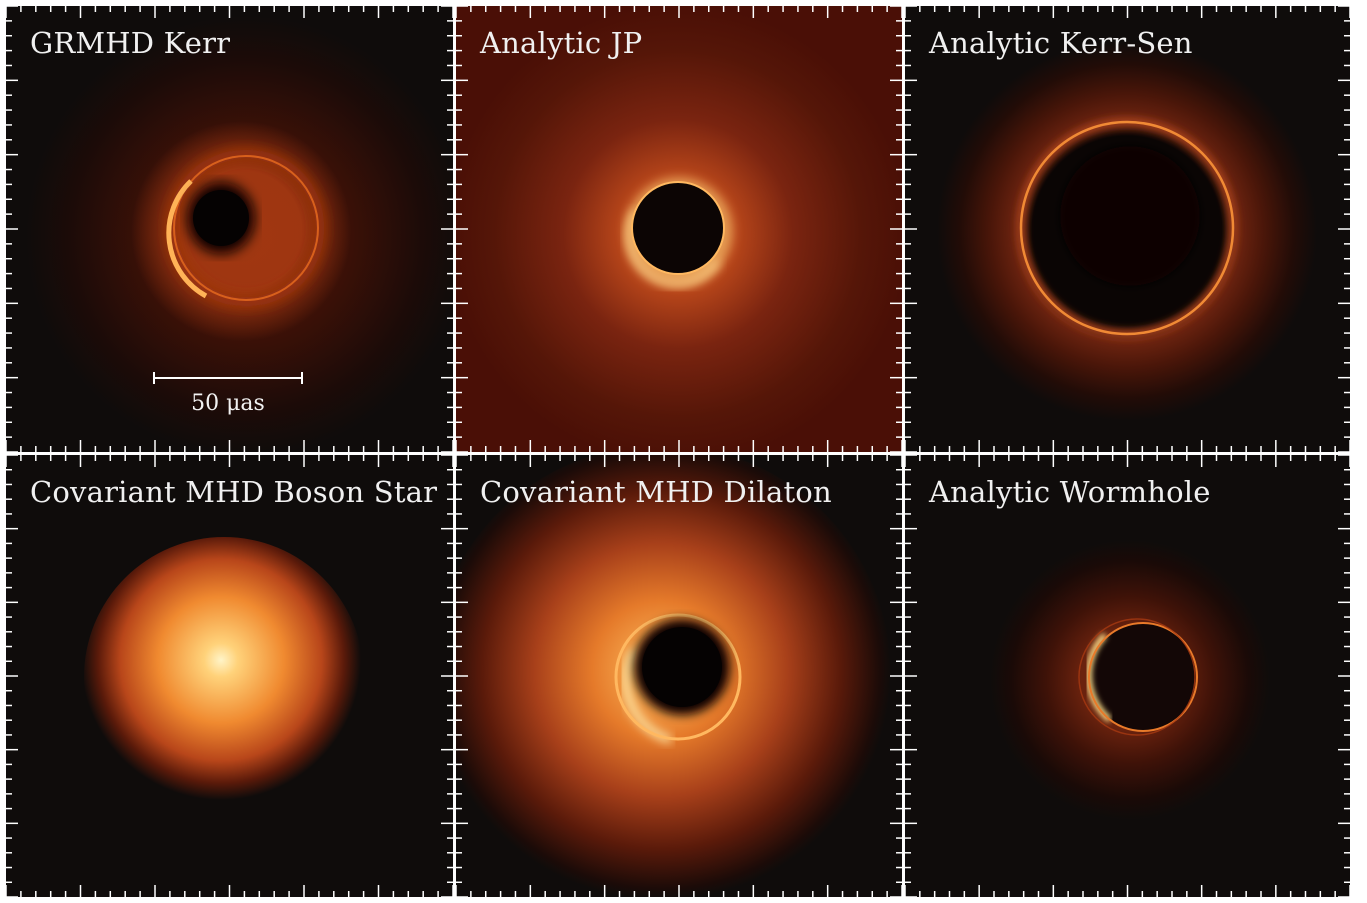 The width and height of the screenshot is (1367, 903). What do you see at coordinates (561, 43) in the screenshot?
I see `panel-title: Analytic JP` at bounding box center [561, 43].